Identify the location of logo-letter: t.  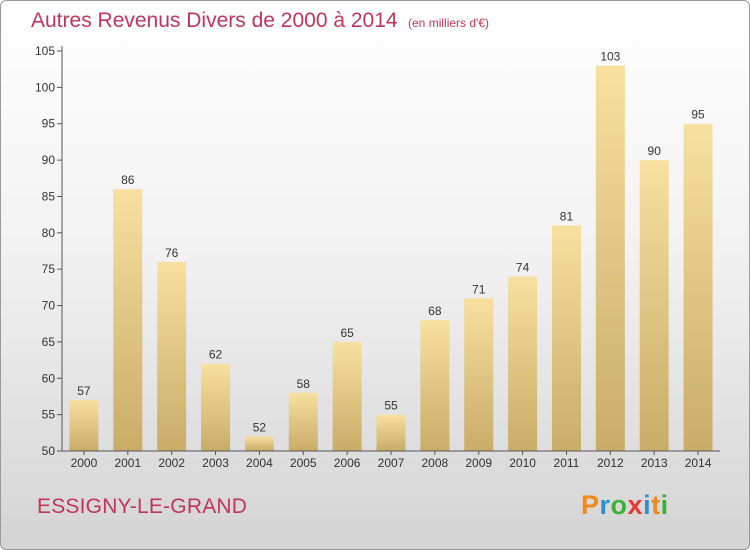
(656, 505).